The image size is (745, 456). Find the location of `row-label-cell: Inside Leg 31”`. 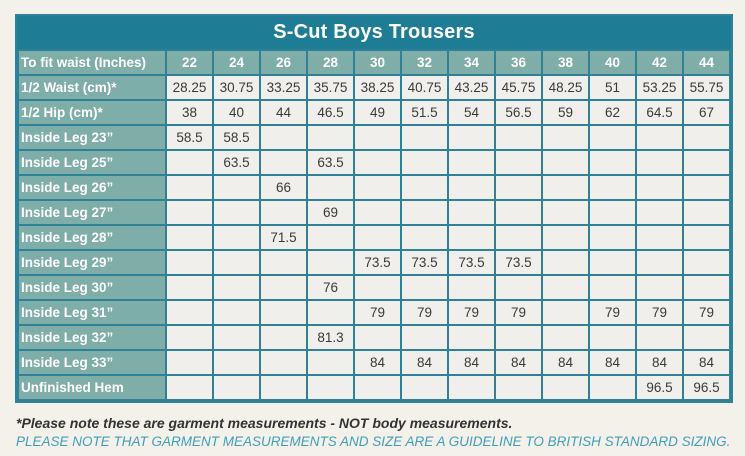

row-label-cell: Inside Leg 31” is located at coordinates (92, 312).